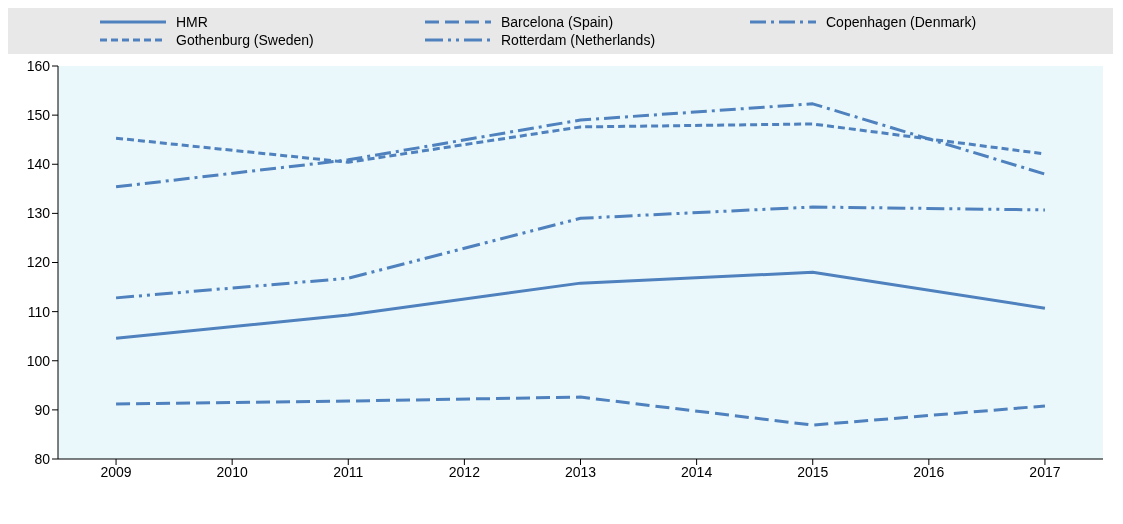 The height and width of the screenshot is (524, 1123). I want to click on y-tick-label: 140, so click(38, 164).